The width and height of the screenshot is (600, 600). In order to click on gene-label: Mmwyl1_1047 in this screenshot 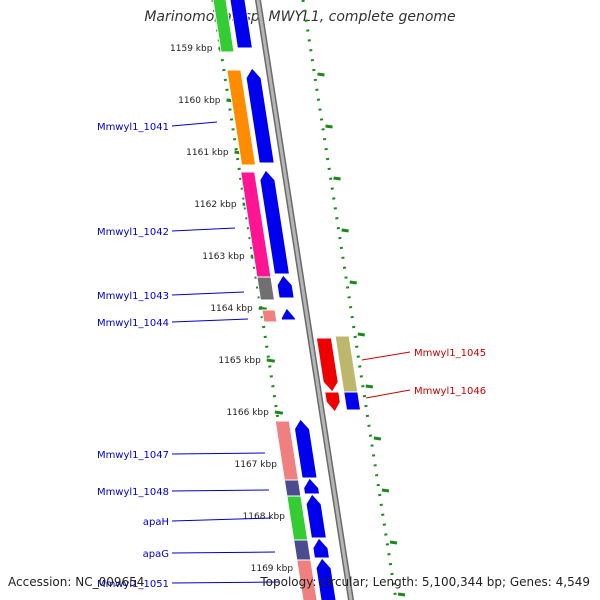, I will do `click(133, 455)`.